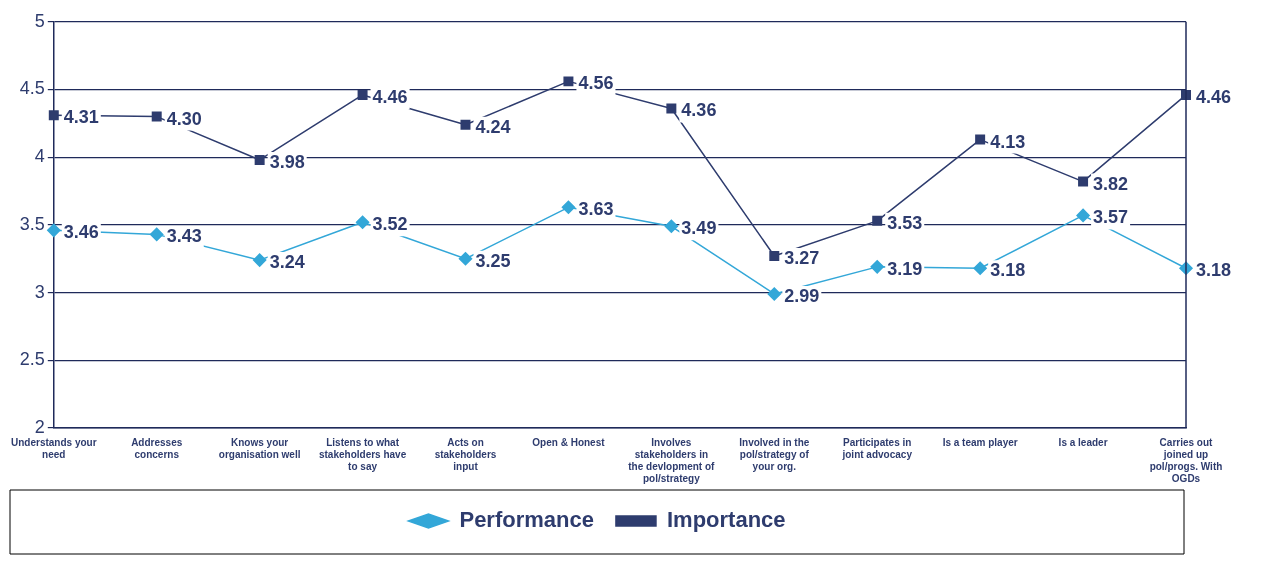  I want to click on data-label: 4.36, so click(699, 110).